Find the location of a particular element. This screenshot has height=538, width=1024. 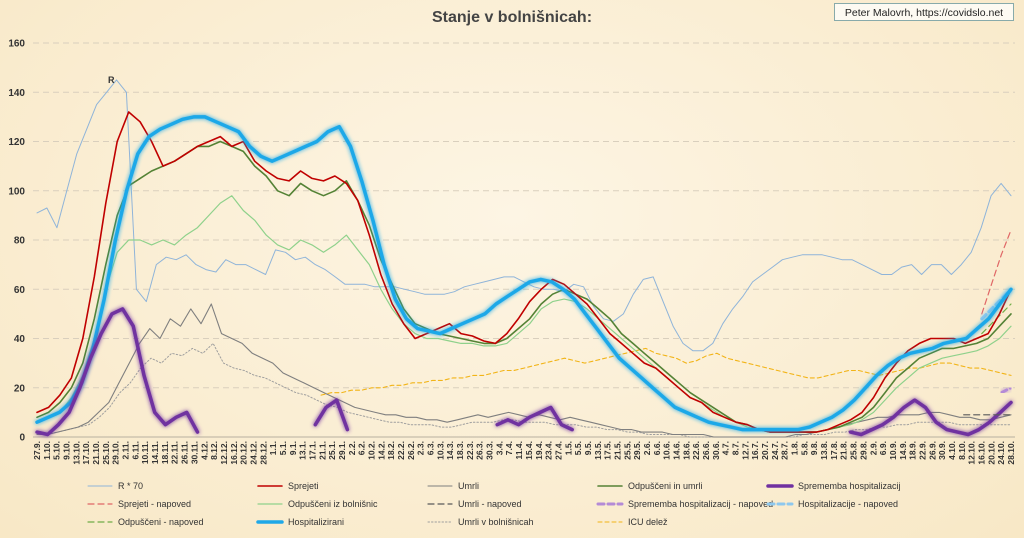

legend-label: Umrli v bolnišnicah is located at coordinates (496, 522).